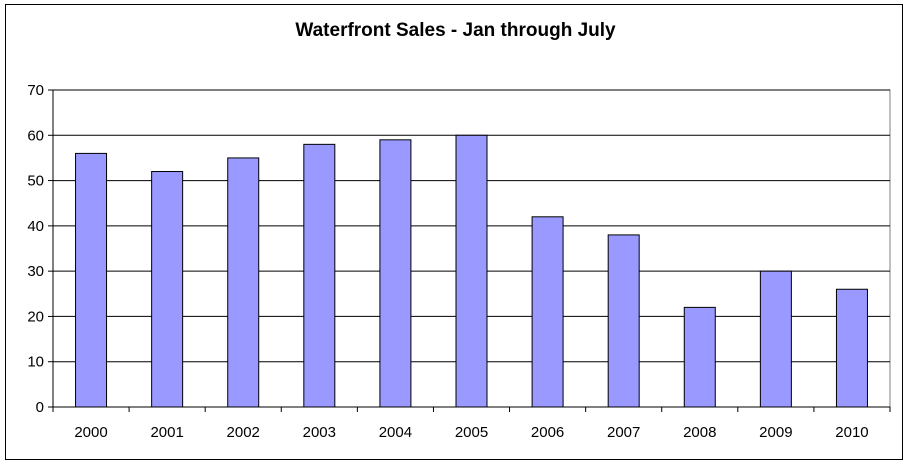 The width and height of the screenshot is (911, 467). What do you see at coordinates (547, 432) in the screenshot?
I see `x-tick-label: 2006` at bounding box center [547, 432].